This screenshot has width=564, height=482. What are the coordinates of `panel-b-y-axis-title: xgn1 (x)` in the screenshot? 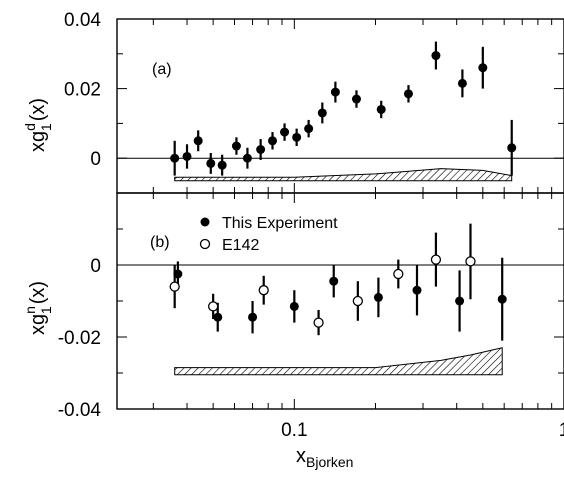 It's located at (38, 308).